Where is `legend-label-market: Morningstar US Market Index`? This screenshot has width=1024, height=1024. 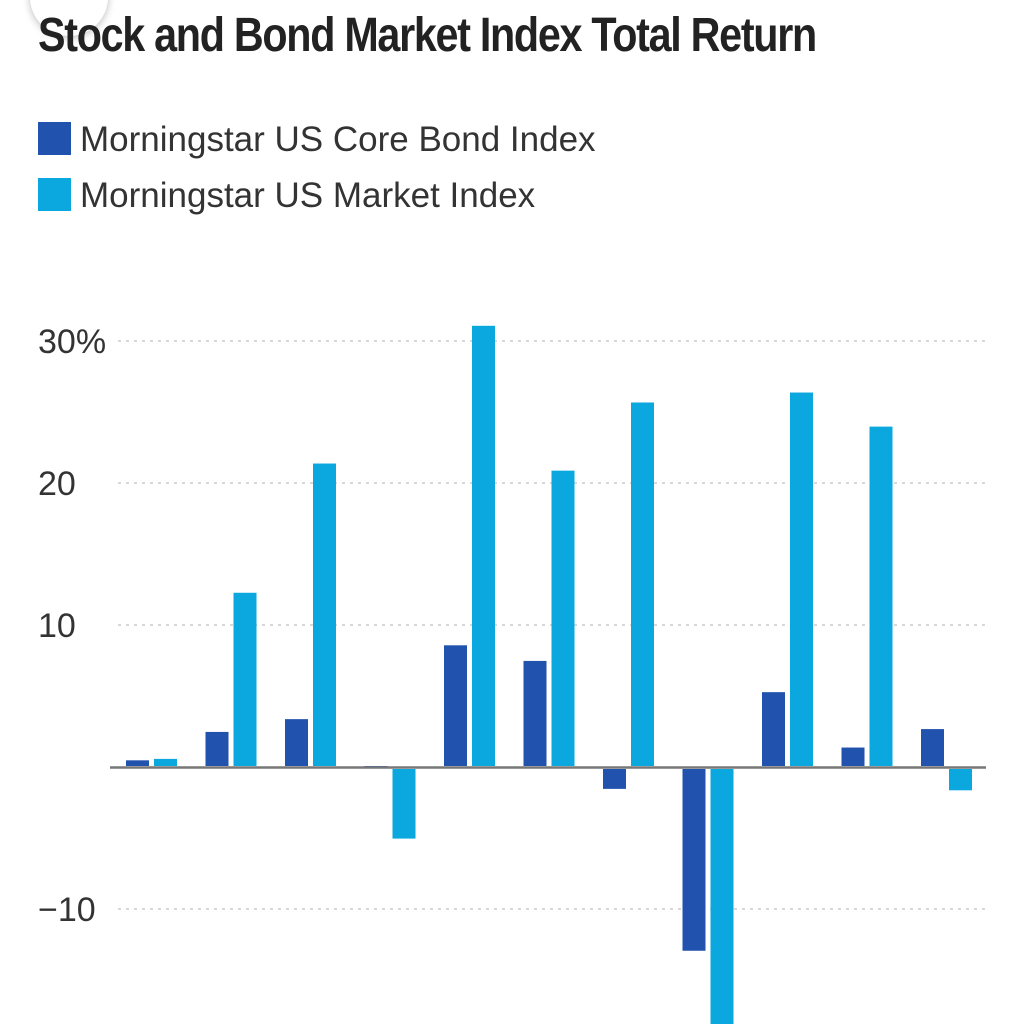
legend-label-market: Morningstar US Market Index is located at coordinates (308, 195).